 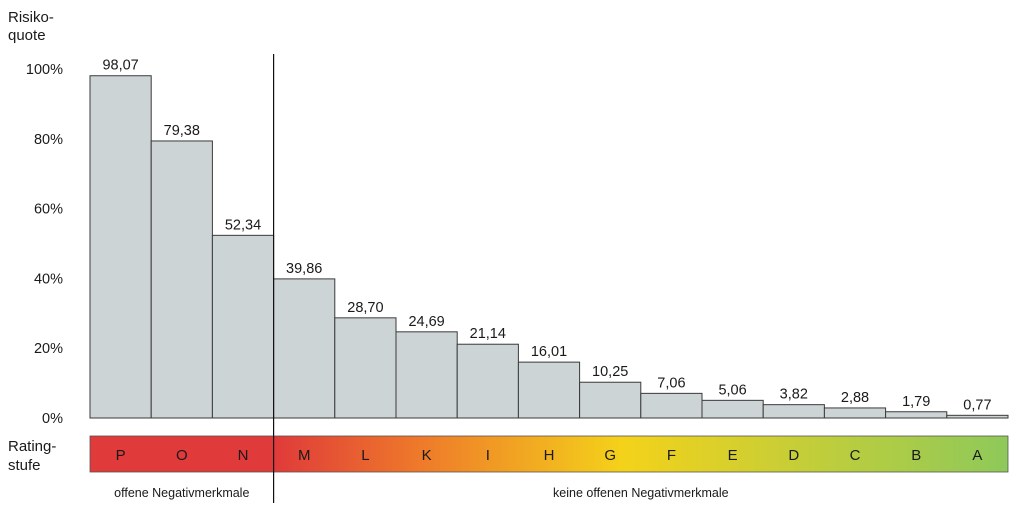 I want to click on y-axis-title: Risiko-quote, so click(x=31, y=26).